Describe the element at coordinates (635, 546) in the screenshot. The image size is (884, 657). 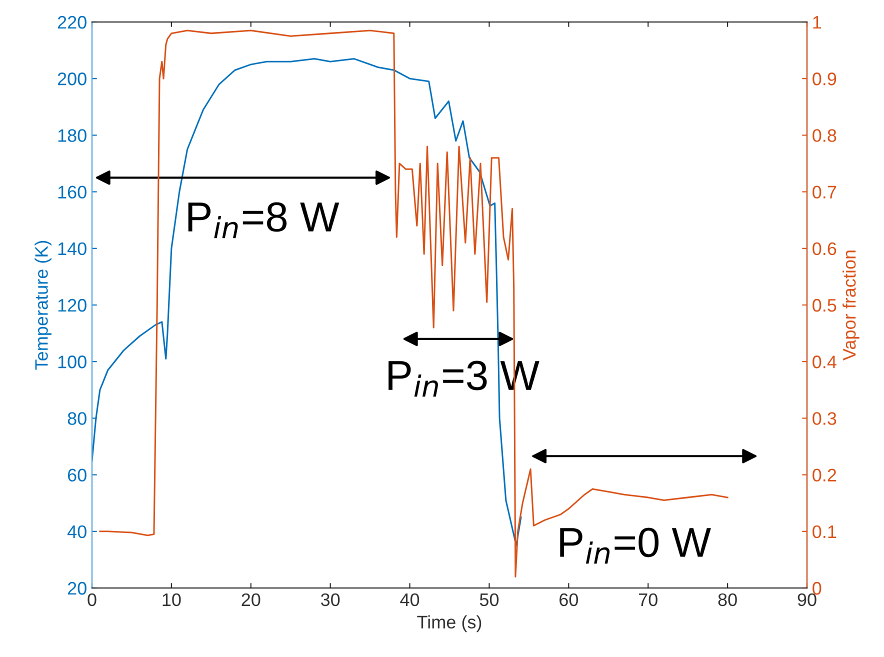
I see `annotation: P$_{in}$=0 W` at that location.